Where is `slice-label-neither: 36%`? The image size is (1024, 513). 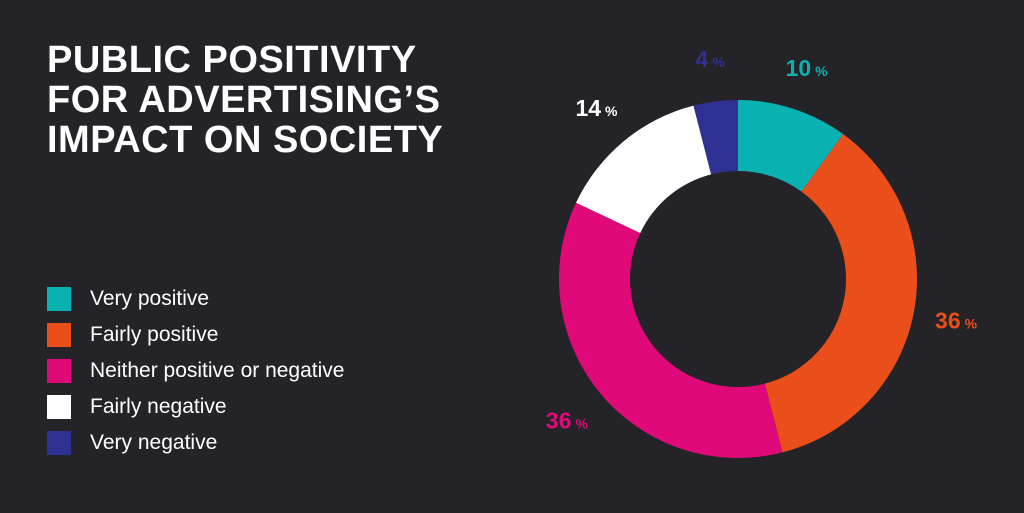
slice-label-neither: 36% is located at coordinates (567, 421).